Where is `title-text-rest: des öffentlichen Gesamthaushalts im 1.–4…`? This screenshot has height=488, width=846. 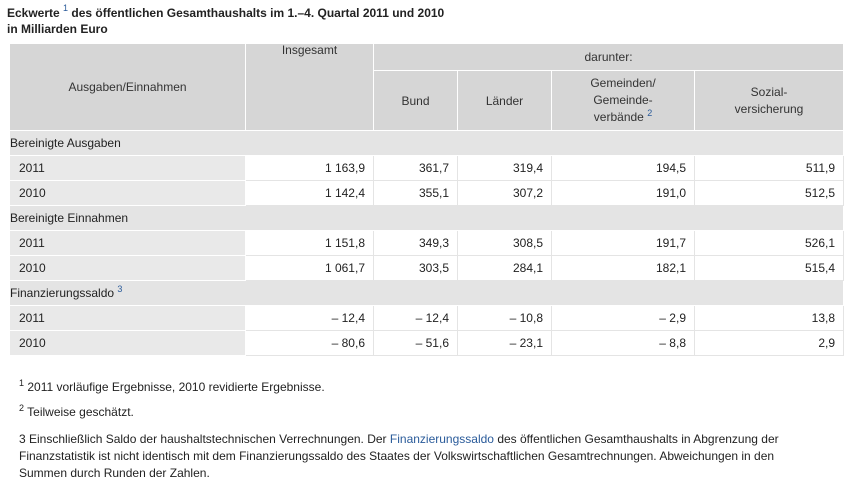 title-text-rest: des öffentlichen Gesamthaushalts im 1.–4… is located at coordinates (258, 13).